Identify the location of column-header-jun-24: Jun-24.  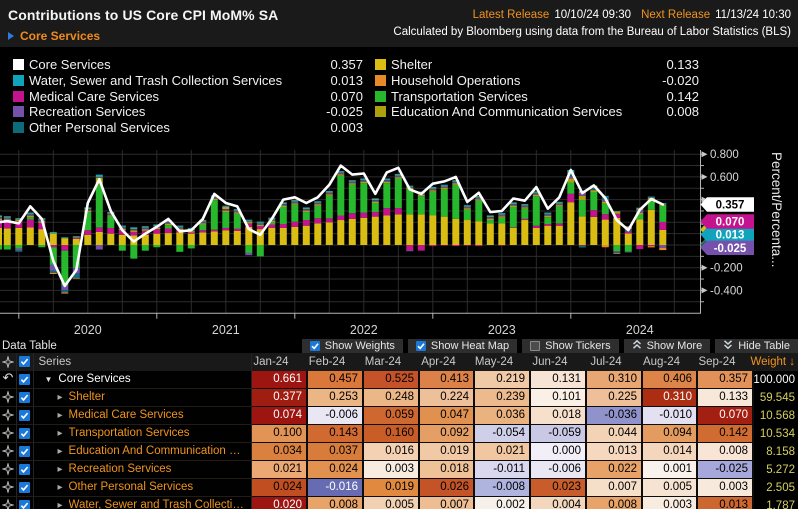
(550, 361).